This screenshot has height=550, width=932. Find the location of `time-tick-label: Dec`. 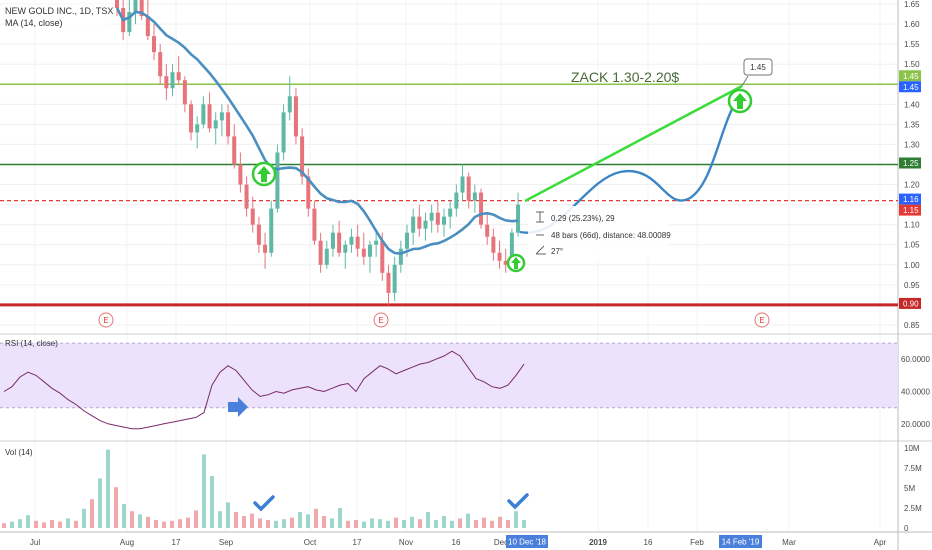

time-tick-label: Dec is located at coordinates (501, 542).